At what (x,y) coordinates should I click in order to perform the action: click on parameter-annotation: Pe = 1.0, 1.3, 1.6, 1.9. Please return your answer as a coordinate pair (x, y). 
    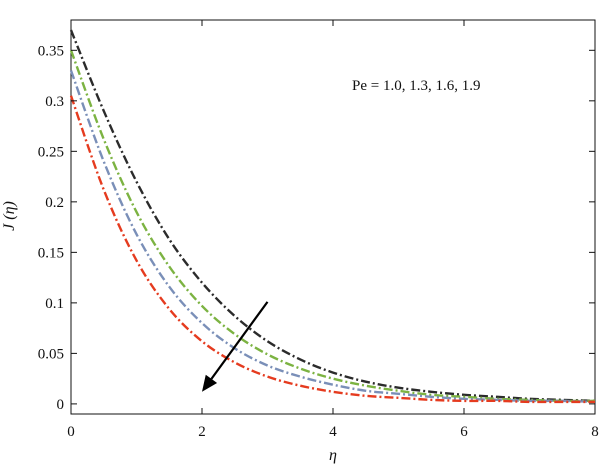
    Looking at the image, I should click on (416, 86).